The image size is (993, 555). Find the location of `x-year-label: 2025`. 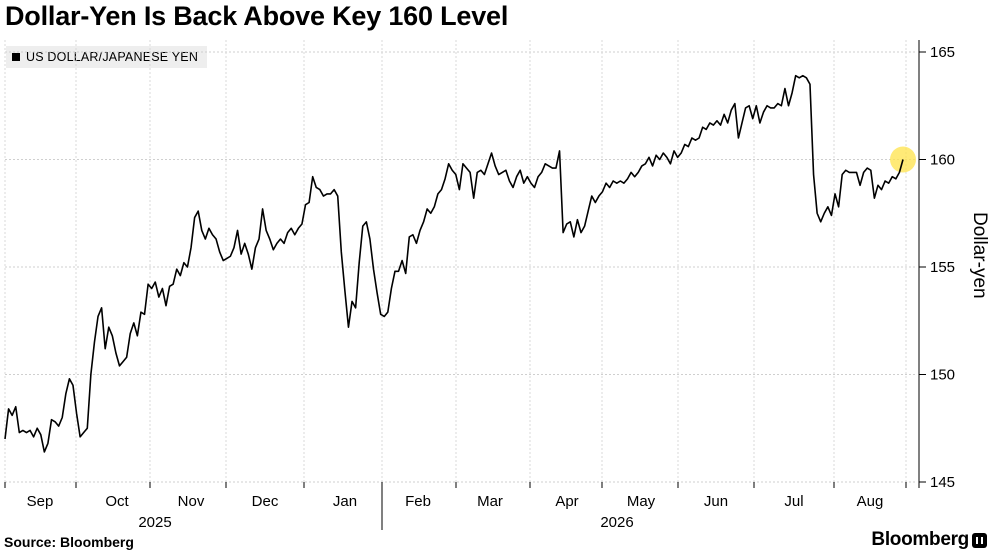

x-year-label: 2025 is located at coordinates (154, 522).